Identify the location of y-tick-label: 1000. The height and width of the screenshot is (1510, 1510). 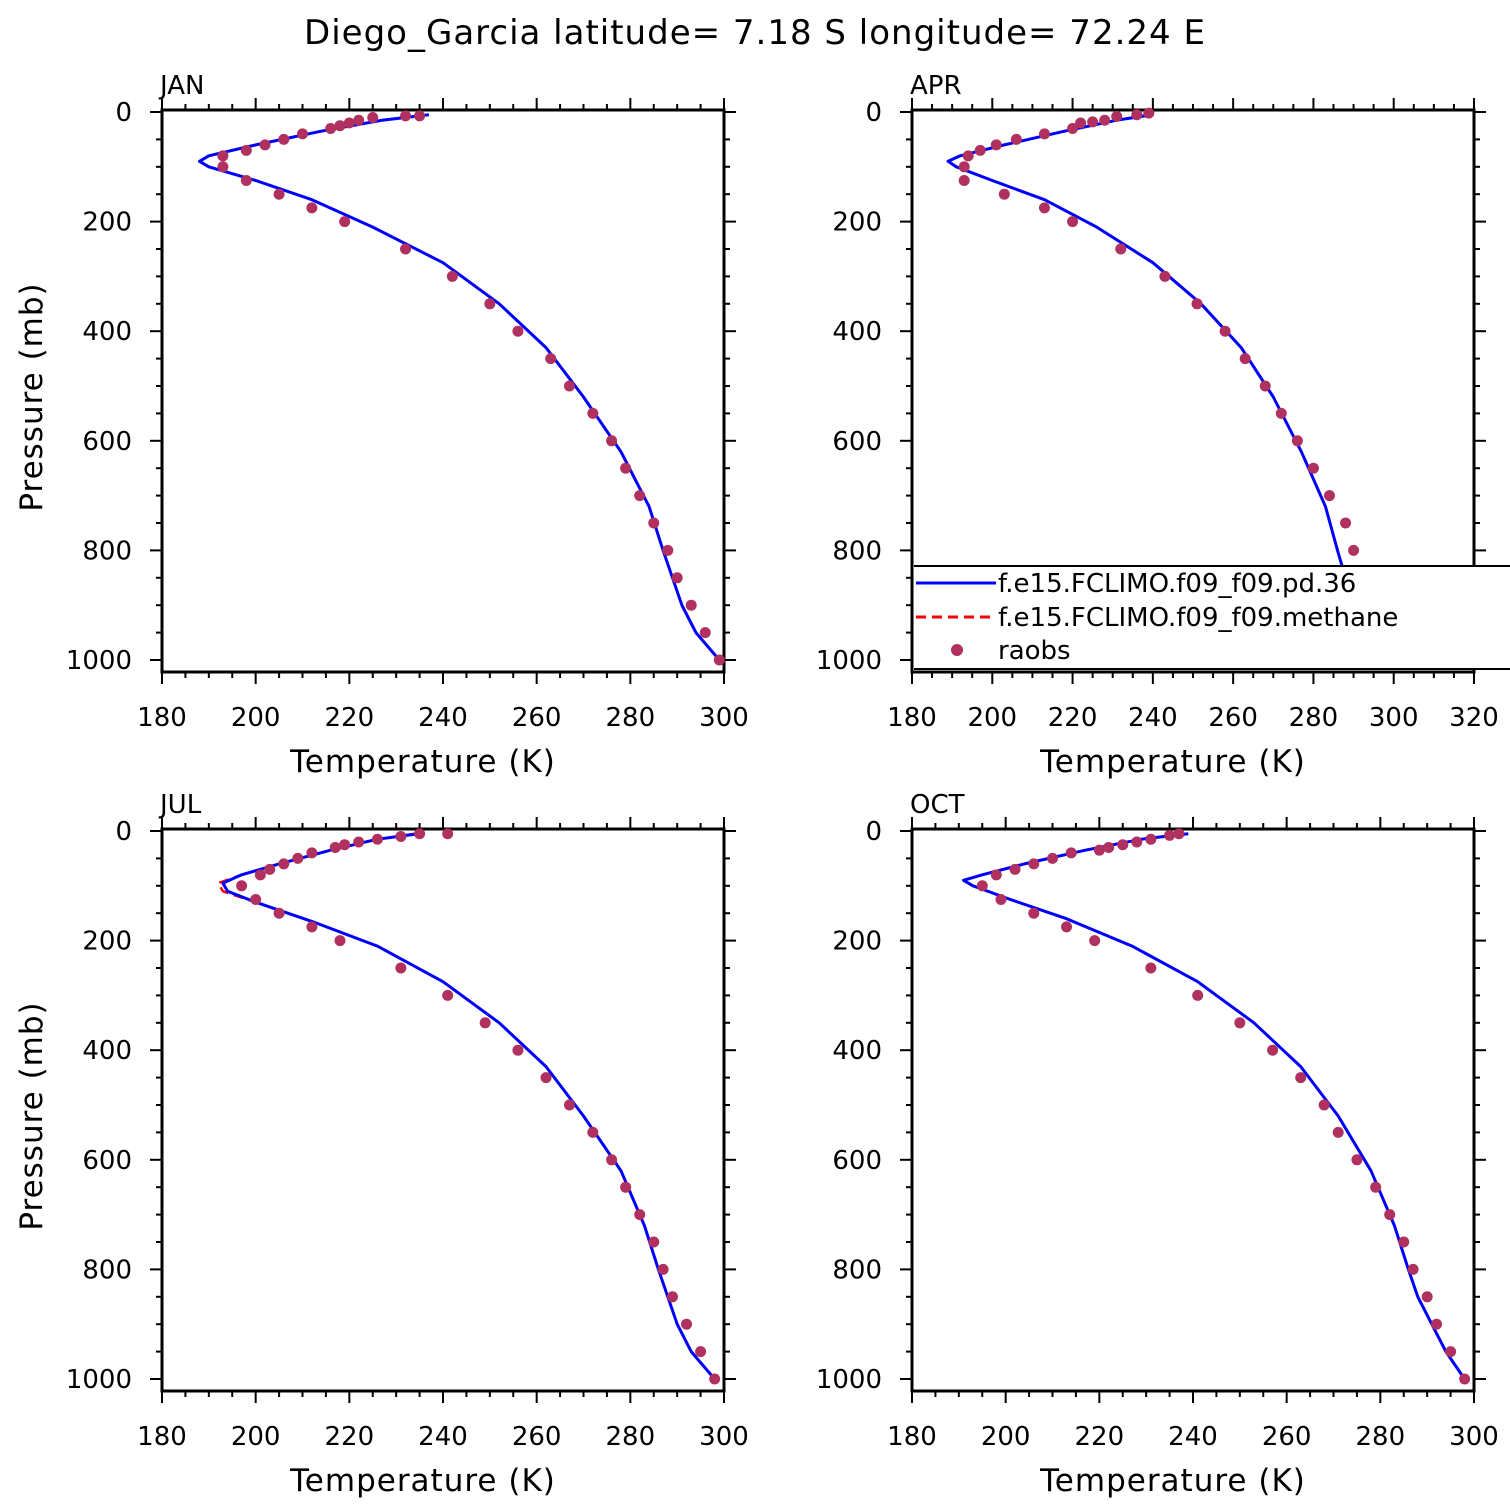
(99, 1380).